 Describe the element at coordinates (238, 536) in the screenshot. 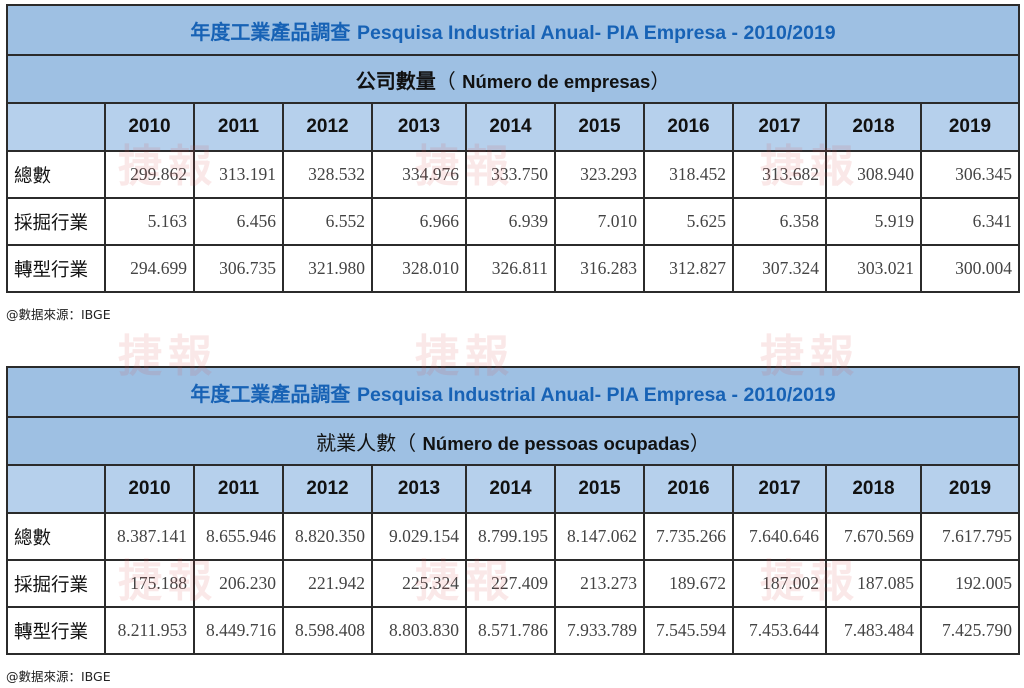

I see `cell-value: 8.655.946` at that location.